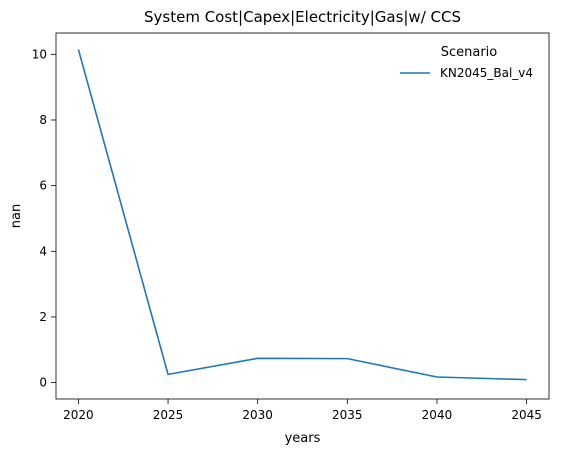  I want to click on x-axis-label: years, so click(303, 438).